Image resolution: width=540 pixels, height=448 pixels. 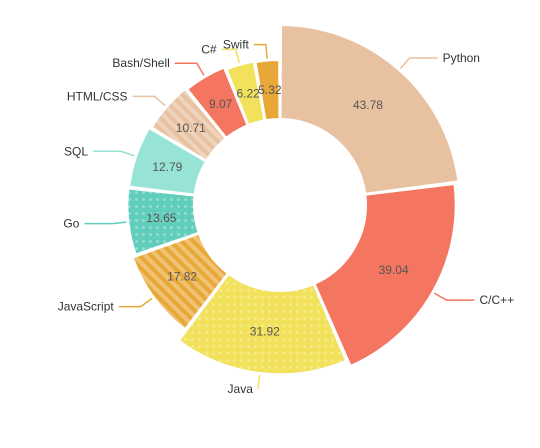 I want to click on slice-swift, so click(x=267, y=90).